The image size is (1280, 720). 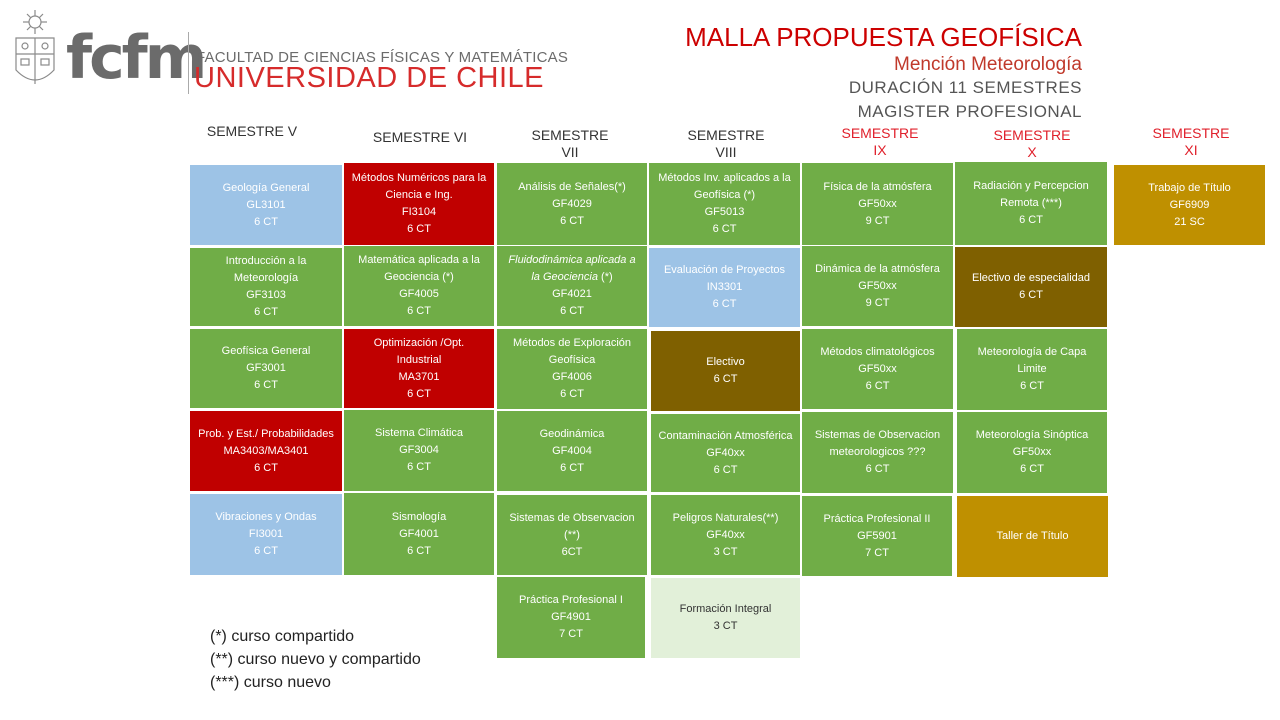 I want to click on semester-xi-header: SEMESTRE XI, so click(x=1191, y=142).